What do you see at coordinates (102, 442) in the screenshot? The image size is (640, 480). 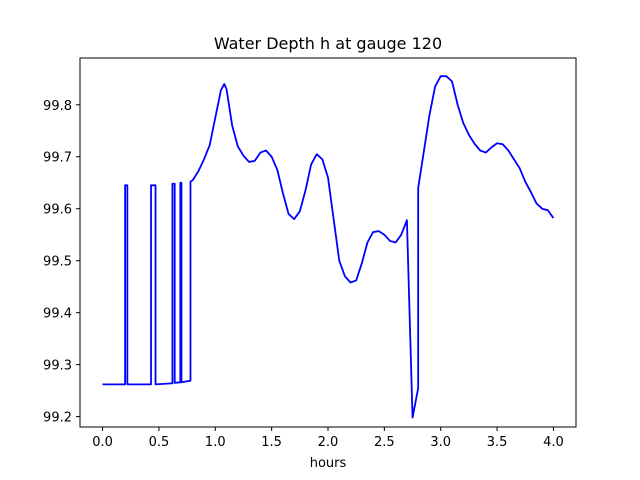 I see `x-tick-label: 0.0` at bounding box center [102, 442].